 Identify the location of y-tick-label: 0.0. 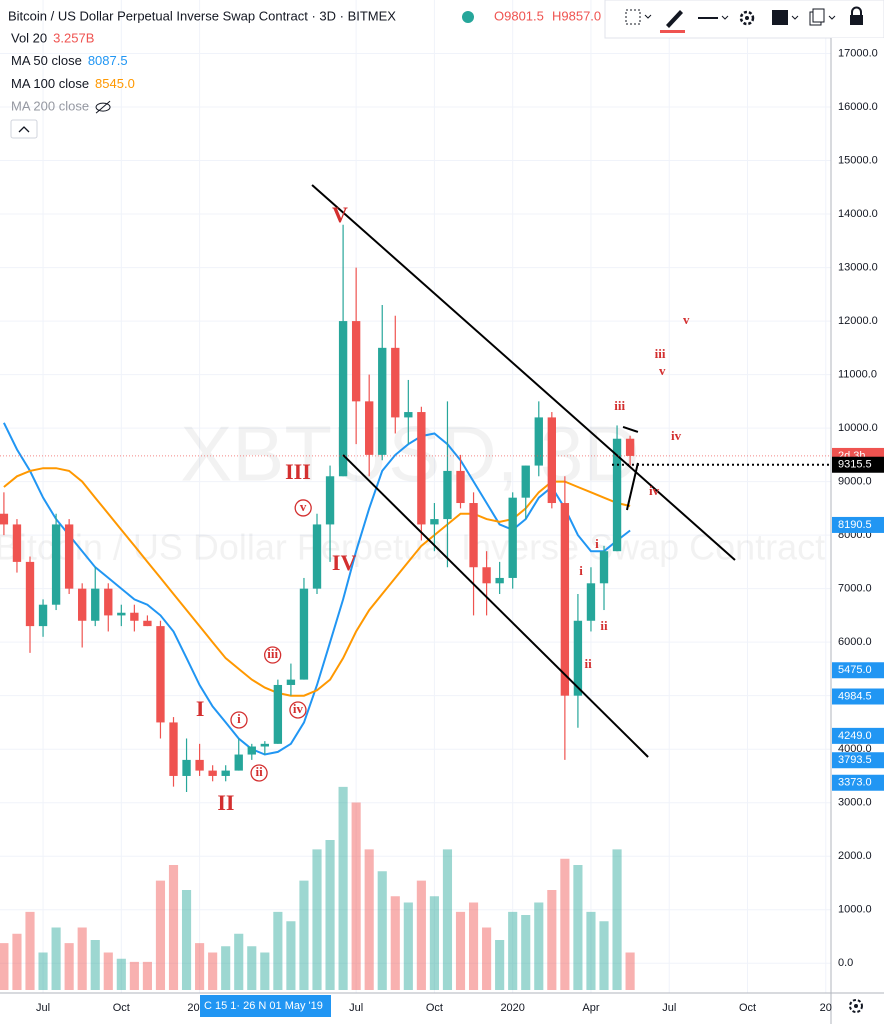
(845, 963).